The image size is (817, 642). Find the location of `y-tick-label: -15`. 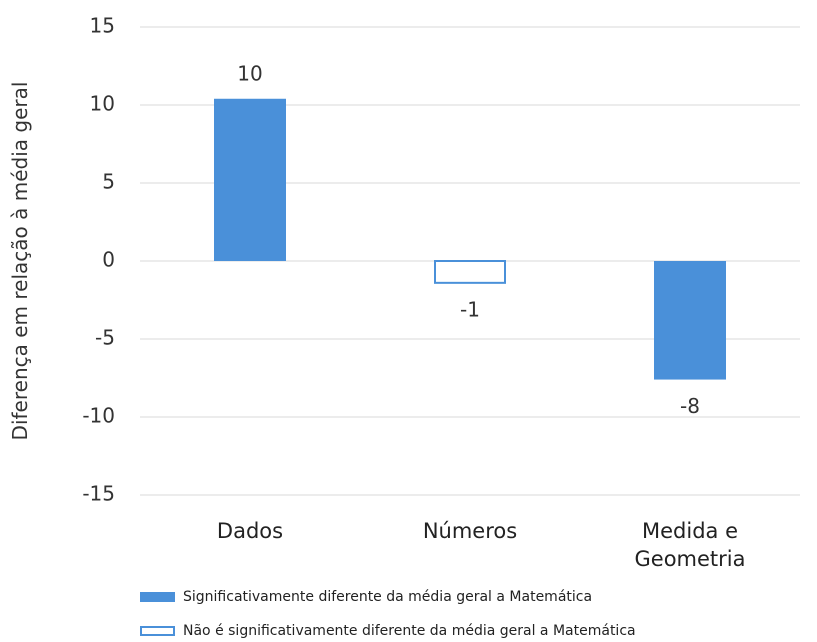

y-tick-label: -15 is located at coordinates (98, 494).